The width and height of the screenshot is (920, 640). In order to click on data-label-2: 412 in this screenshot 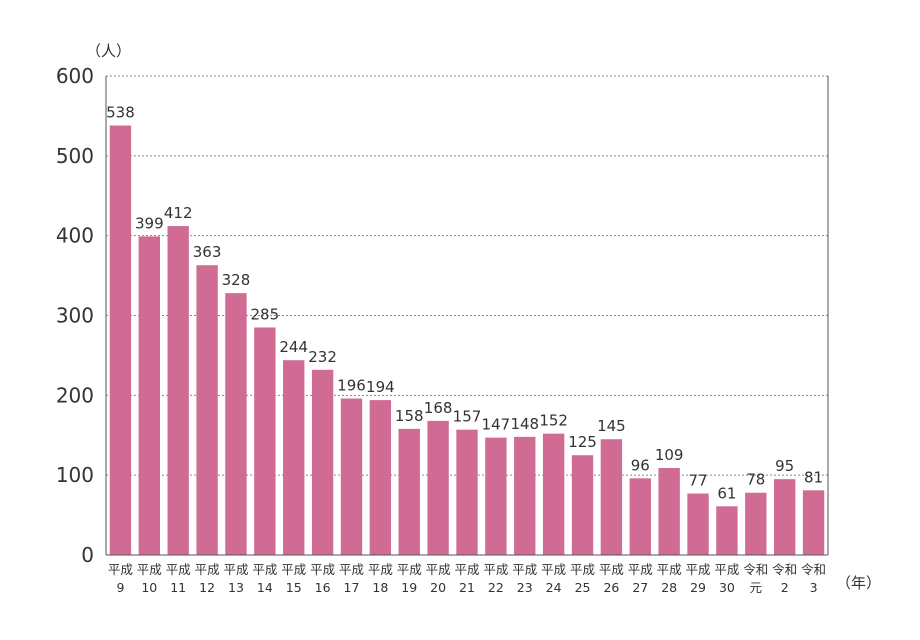, I will do `click(178, 213)`.